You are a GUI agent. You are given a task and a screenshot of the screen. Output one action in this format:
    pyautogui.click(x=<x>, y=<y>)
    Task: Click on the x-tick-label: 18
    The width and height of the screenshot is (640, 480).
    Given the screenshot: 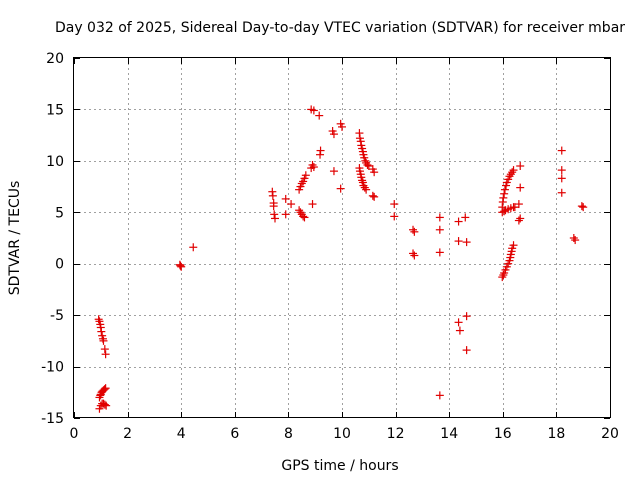 What is the action you would take?
    pyautogui.click(x=556, y=434)
    